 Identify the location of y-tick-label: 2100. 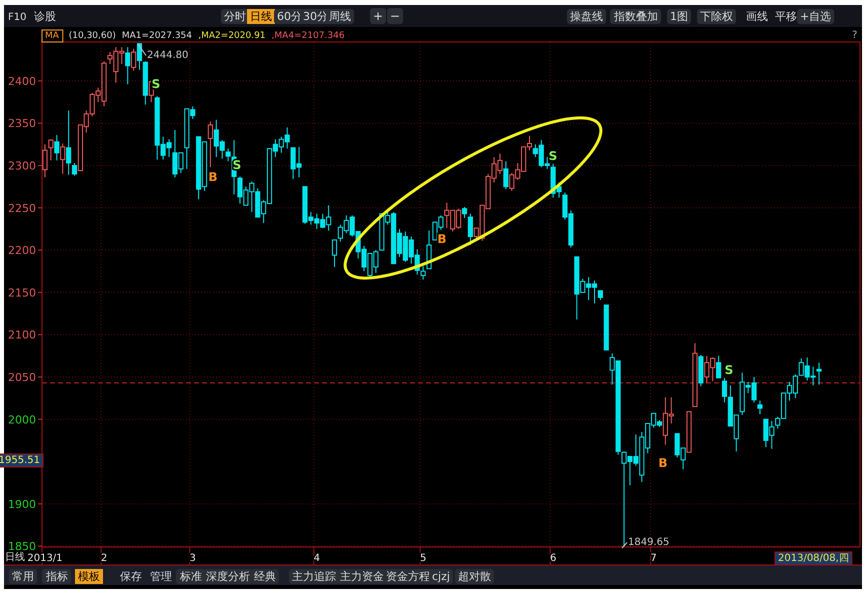
(22, 335).